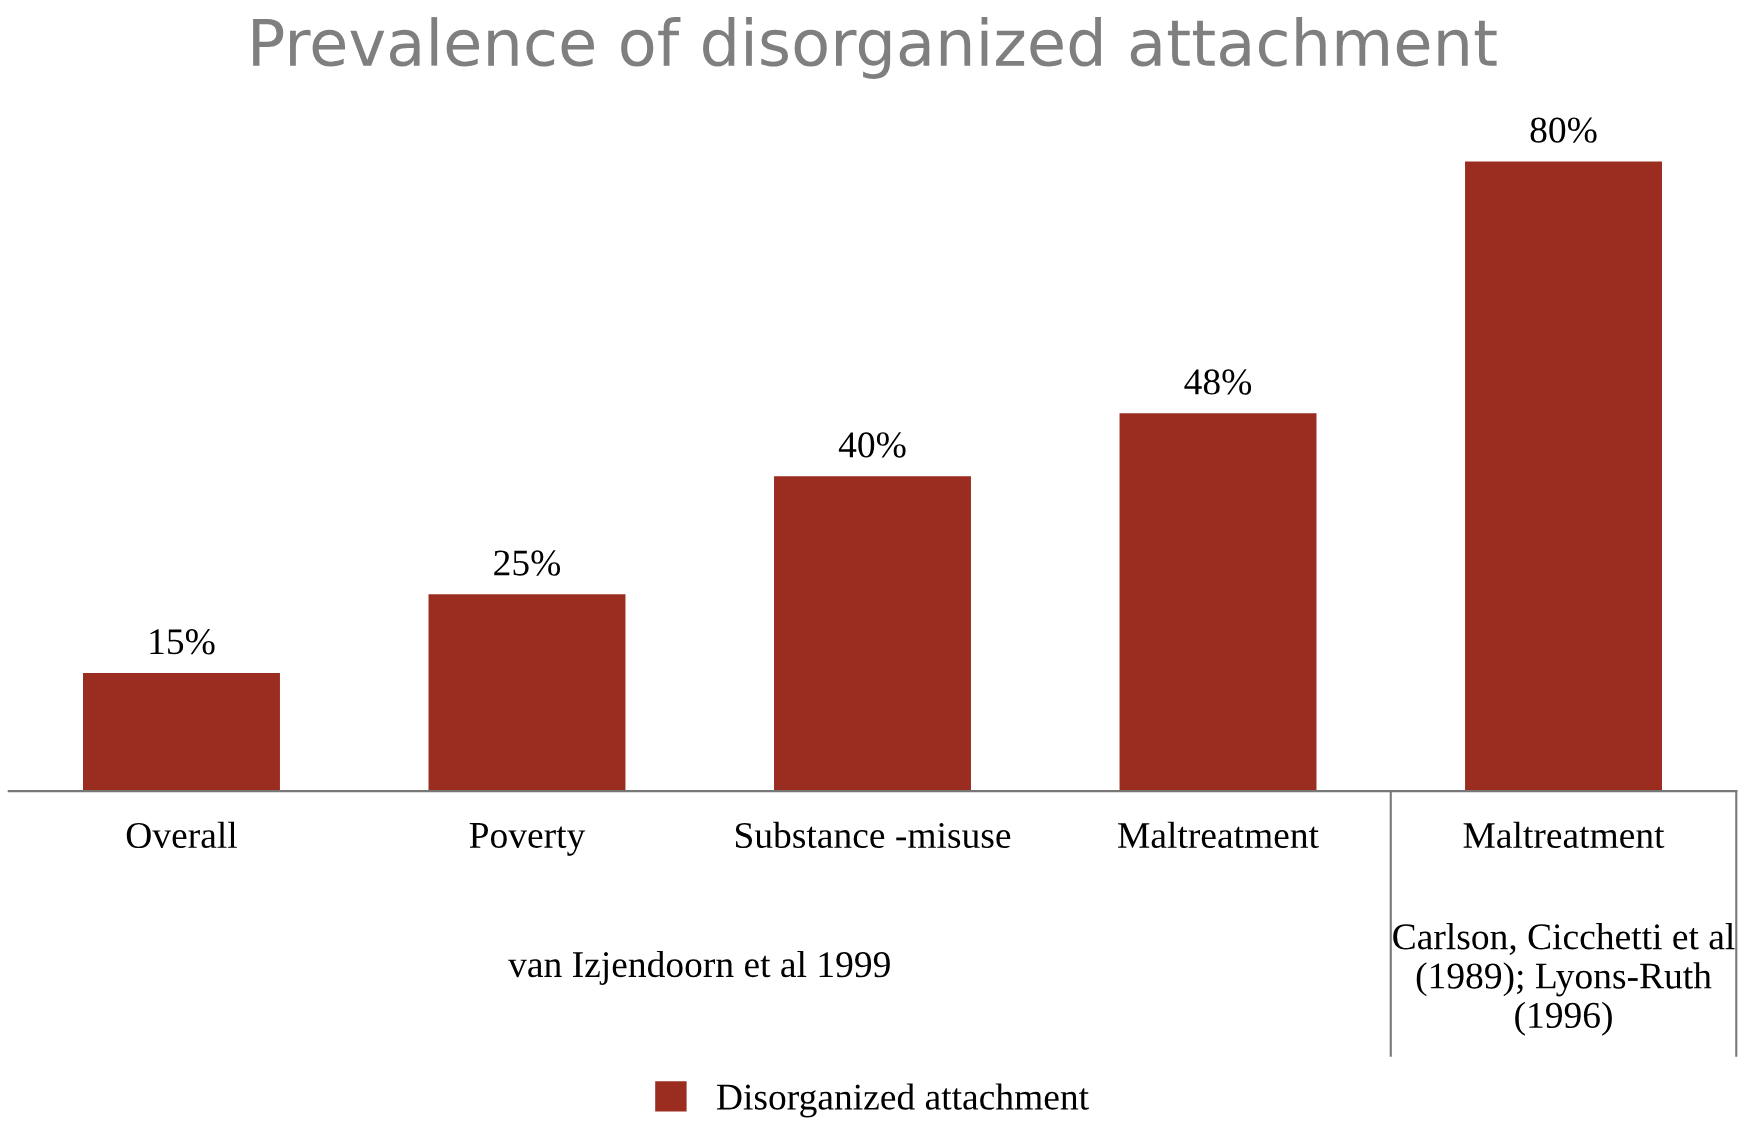 Image resolution: width=1745 pixels, height=1140 pixels. I want to click on chart-title: Prevalence of disorganized attachment, so click(875, 48).